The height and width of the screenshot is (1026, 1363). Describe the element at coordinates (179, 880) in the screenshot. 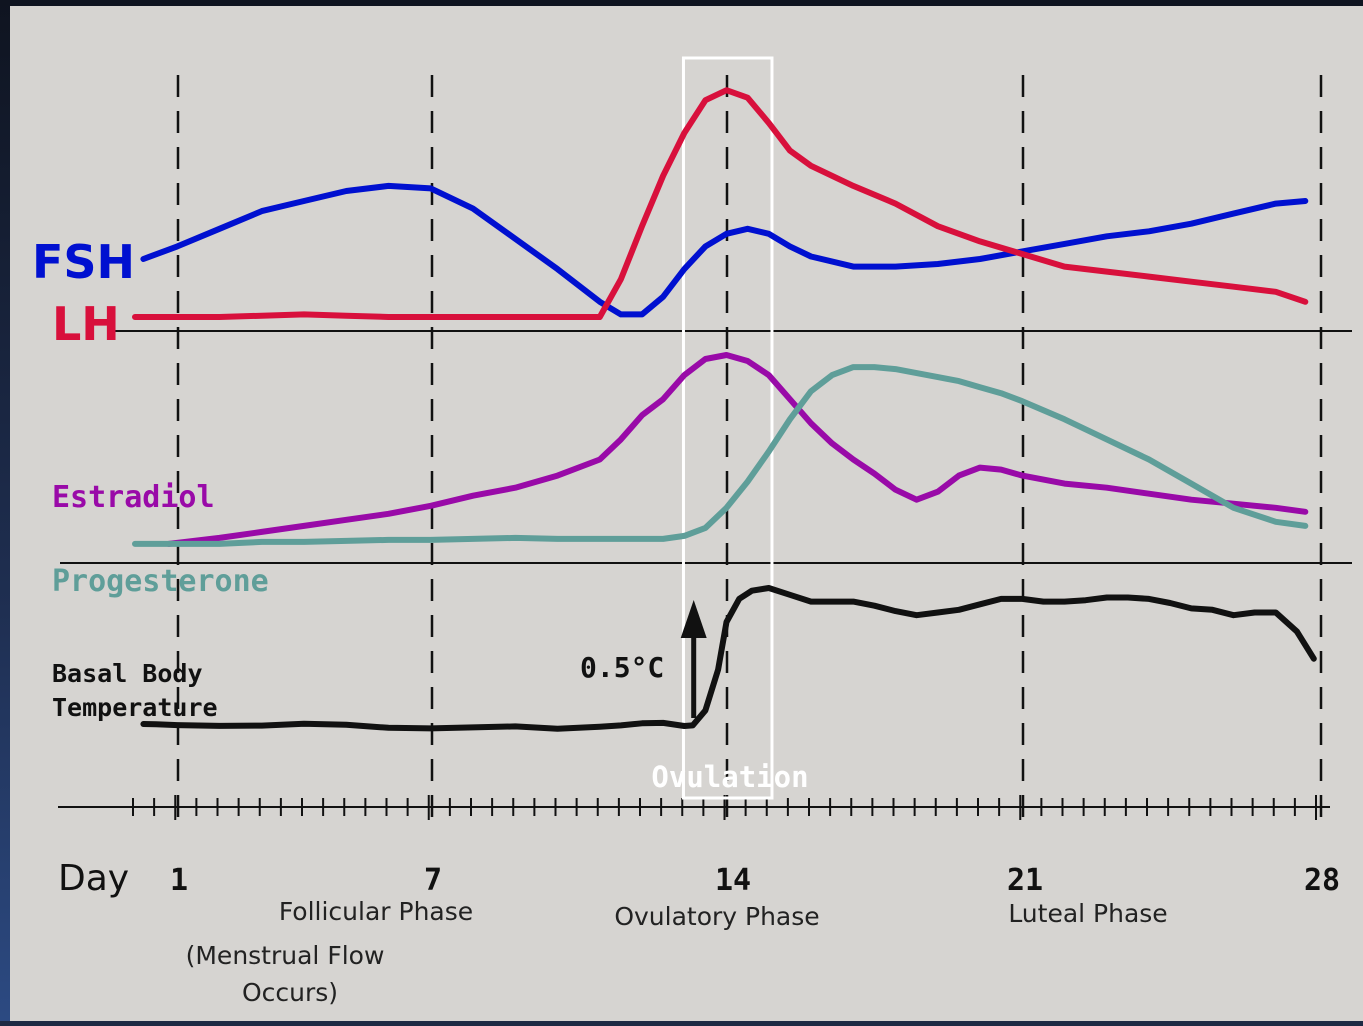

I see `tick-label-day-1: 1` at that location.